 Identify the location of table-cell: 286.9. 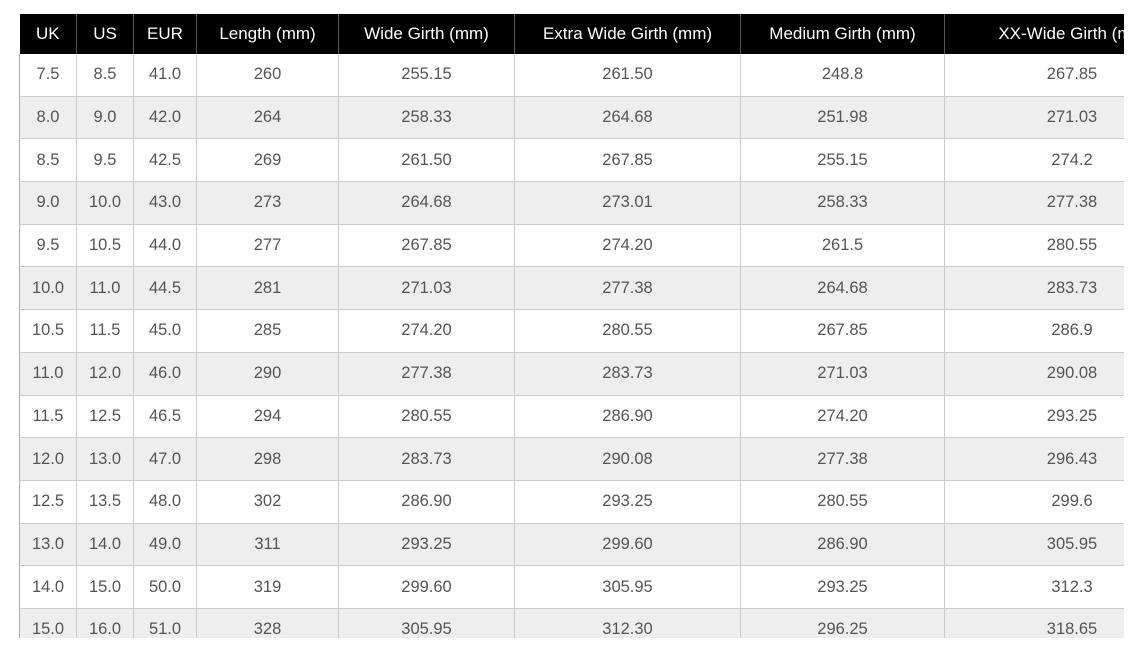
(1034, 331).